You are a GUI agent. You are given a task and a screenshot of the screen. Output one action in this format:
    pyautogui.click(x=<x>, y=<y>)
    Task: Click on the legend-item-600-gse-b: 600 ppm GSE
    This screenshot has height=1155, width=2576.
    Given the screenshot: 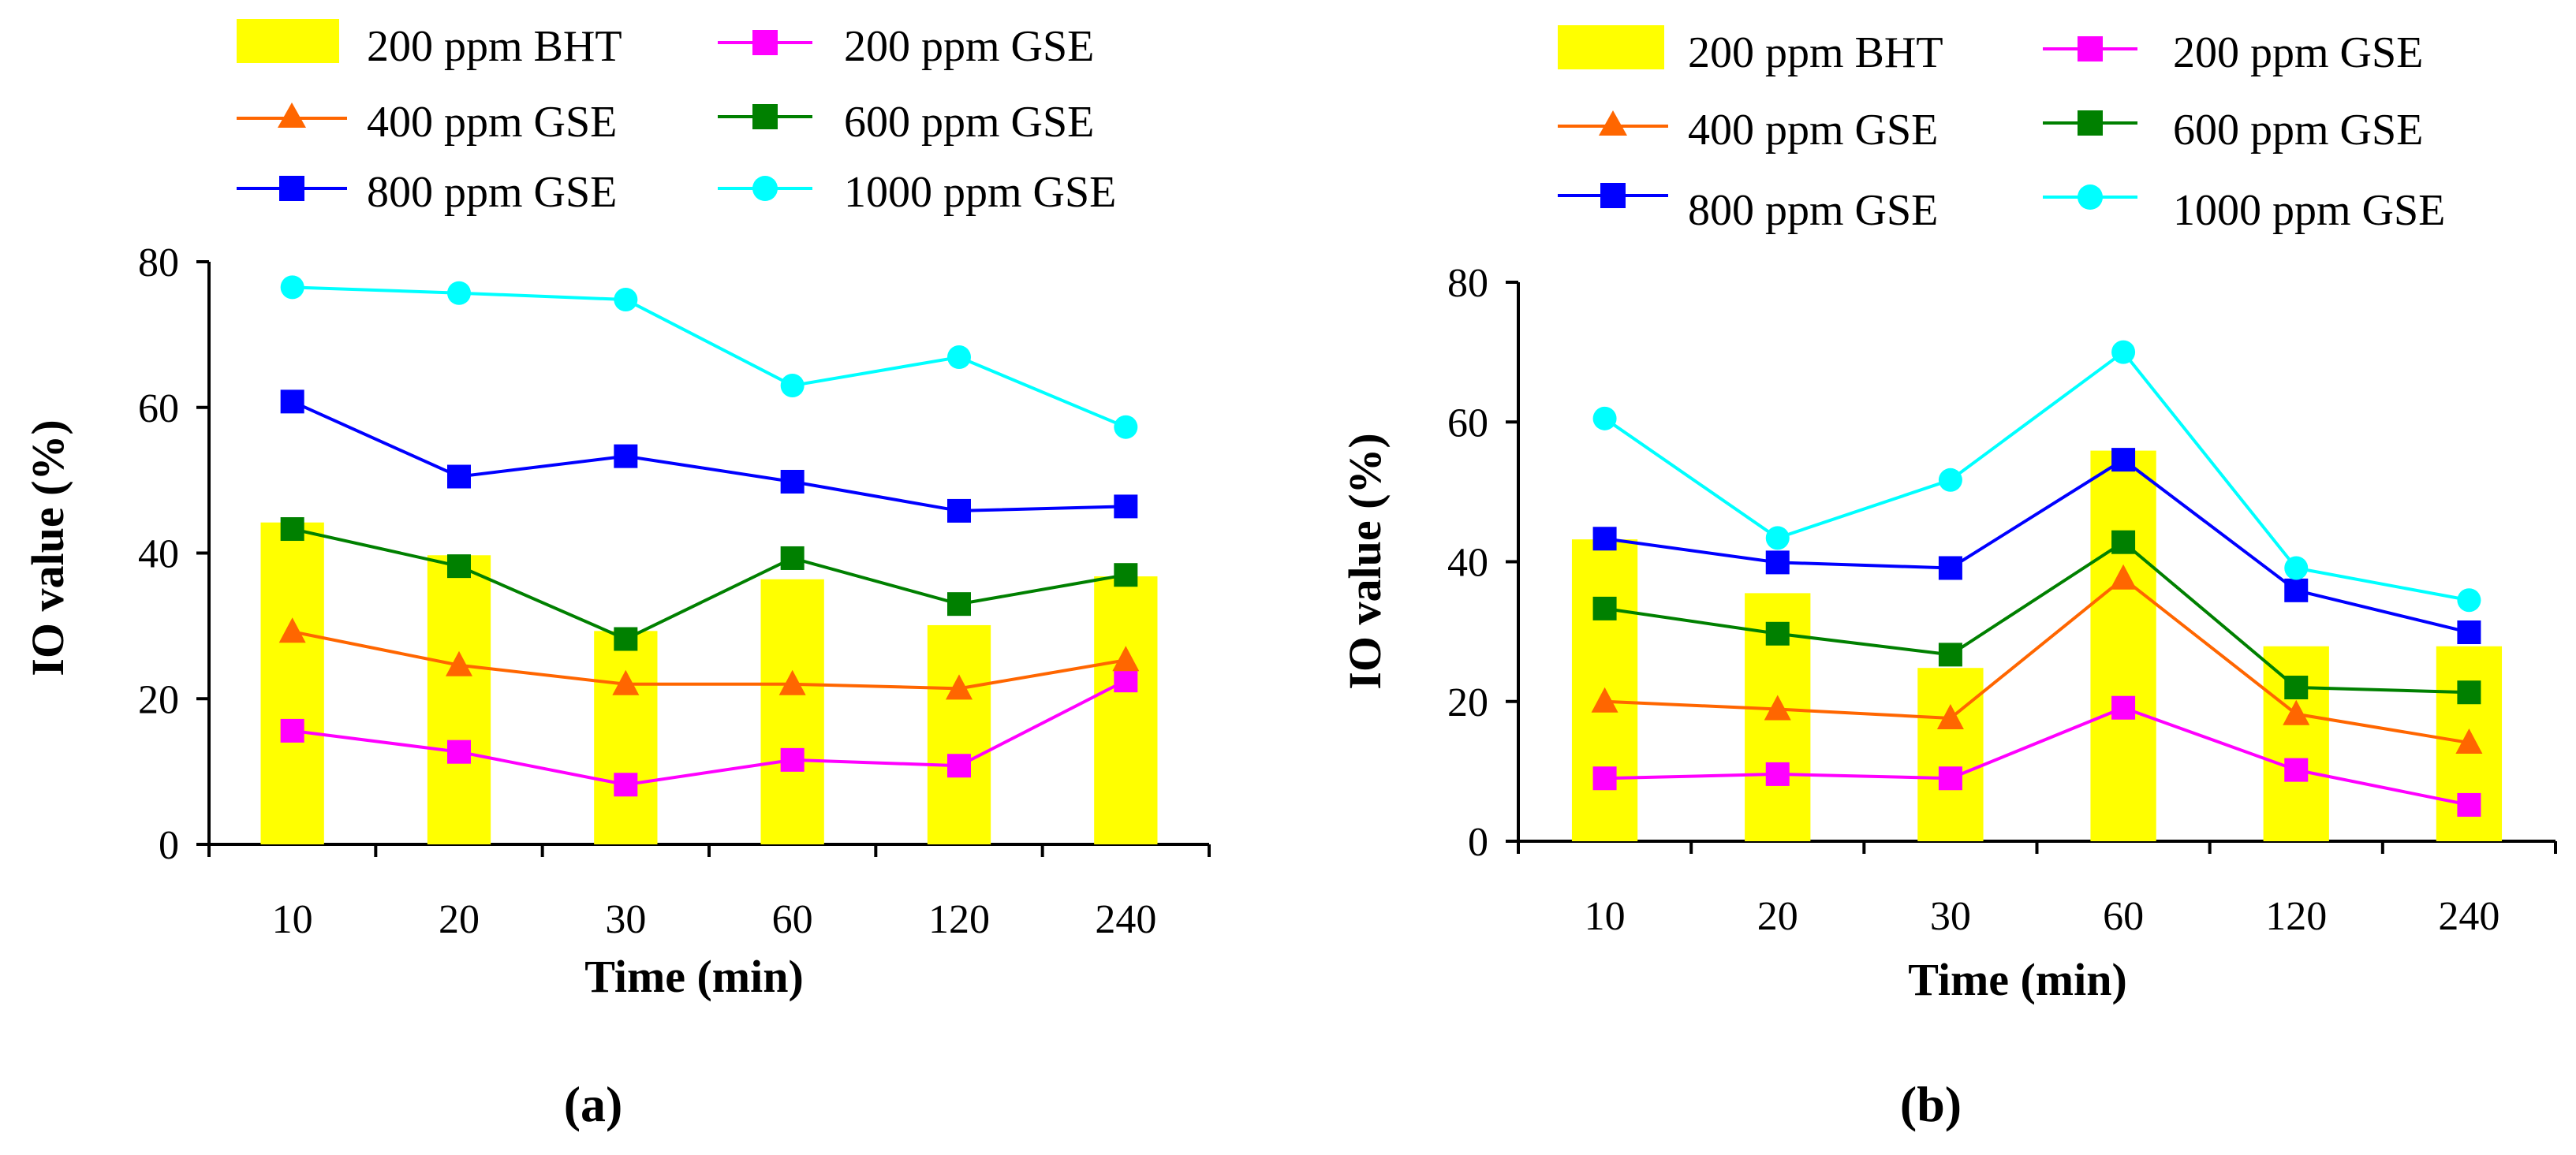 What is the action you would take?
    pyautogui.click(x=2233, y=130)
    